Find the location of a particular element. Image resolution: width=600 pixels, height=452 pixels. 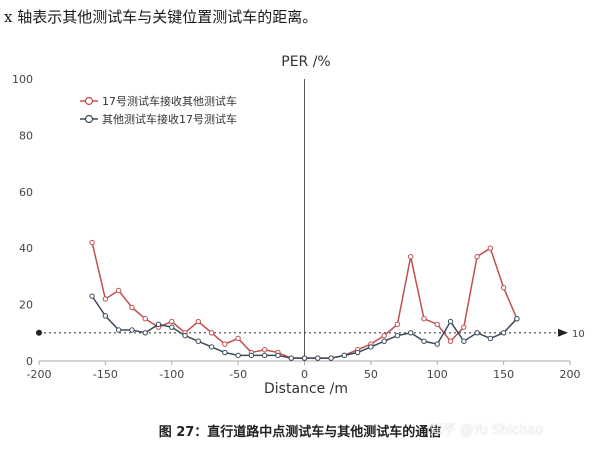

x-tick-label: -150 is located at coordinates (105, 374).